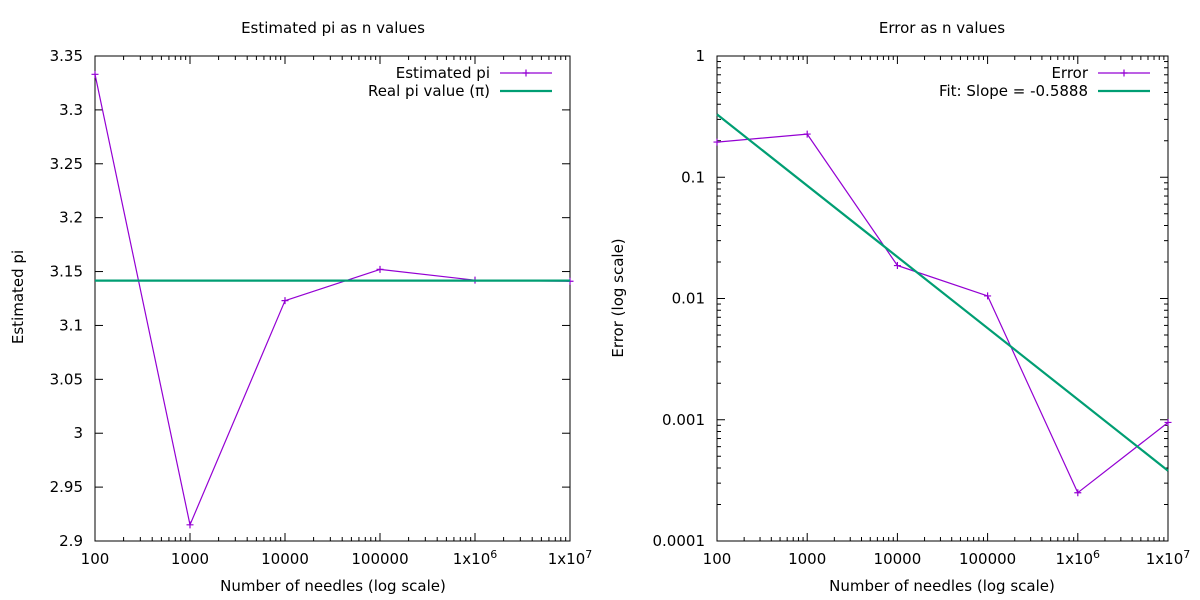  Describe the element at coordinates (688, 299) in the screenshot. I see `y-tick-label: 0.01` at that location.